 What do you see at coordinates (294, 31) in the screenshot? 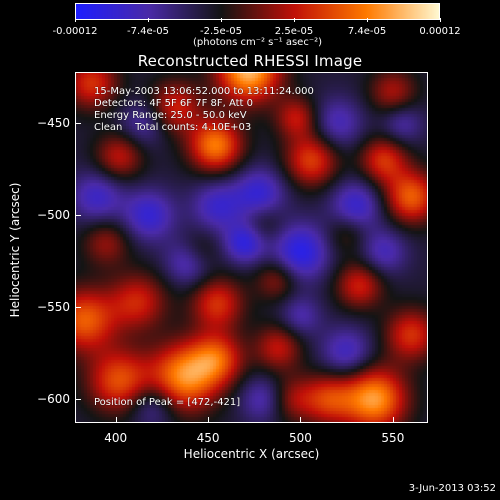
I see `colorbar-tick-label: 2.5e-05` at bounding box center [294, 31].